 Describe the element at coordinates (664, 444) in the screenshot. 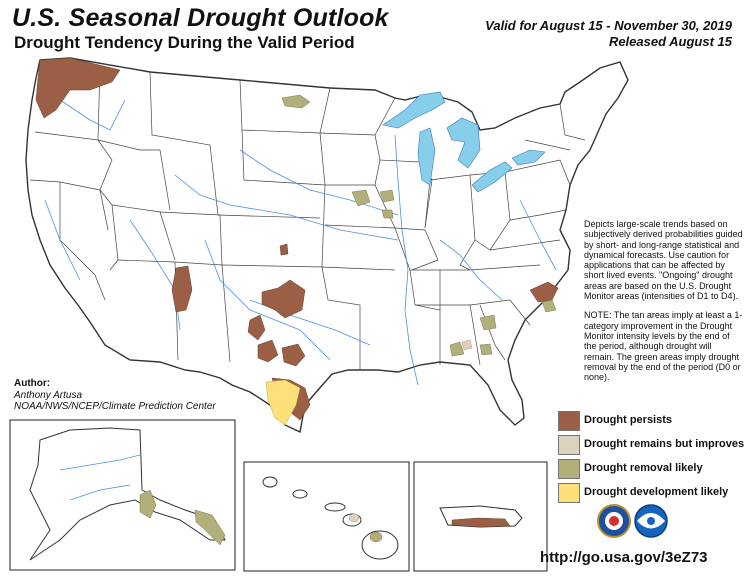

I see `legend-label-improves: Drought remains but improves` at that location.